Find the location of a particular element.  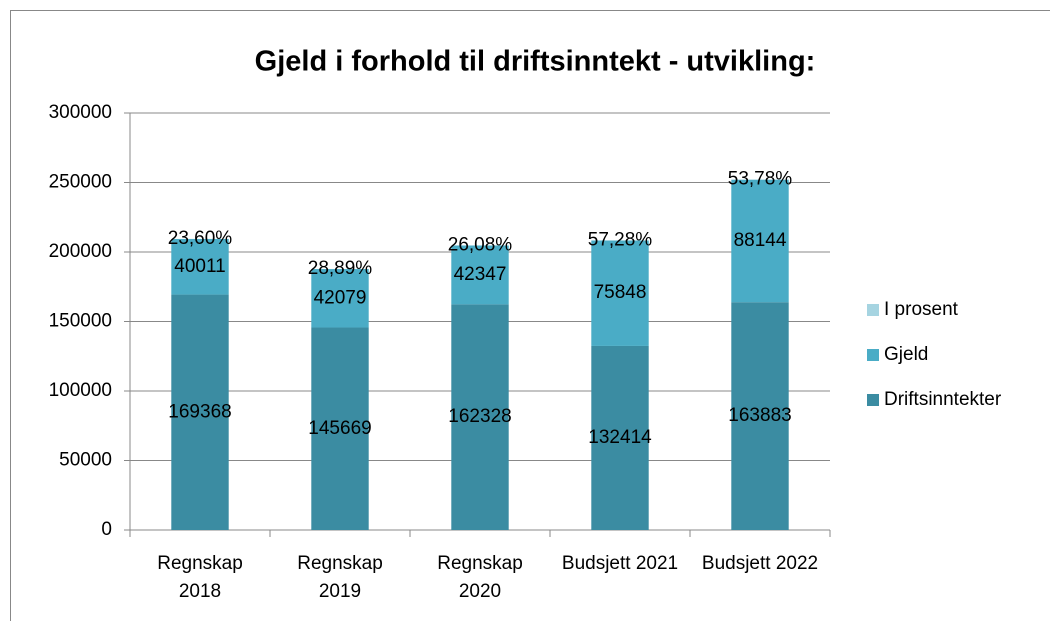

y-tick-label: 0 is located at coordinates (106, 529).